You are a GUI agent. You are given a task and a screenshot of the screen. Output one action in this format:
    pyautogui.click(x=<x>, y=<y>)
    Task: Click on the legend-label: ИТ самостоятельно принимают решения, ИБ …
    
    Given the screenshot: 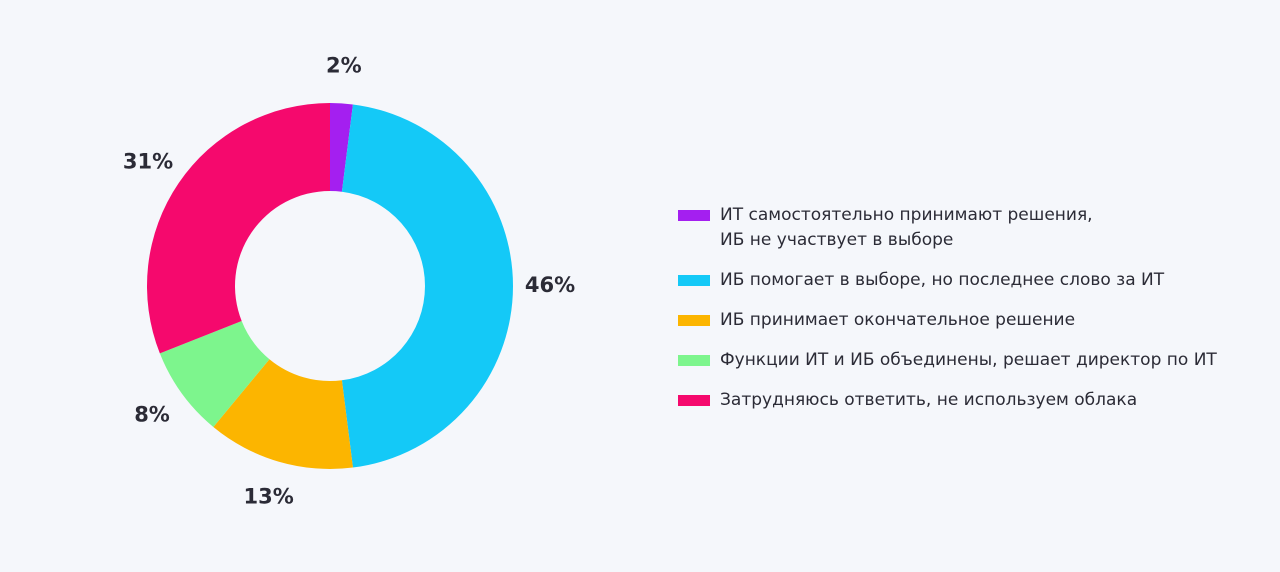 What is the action you would take?
    pyautogui.click(x=906, y=227)
    